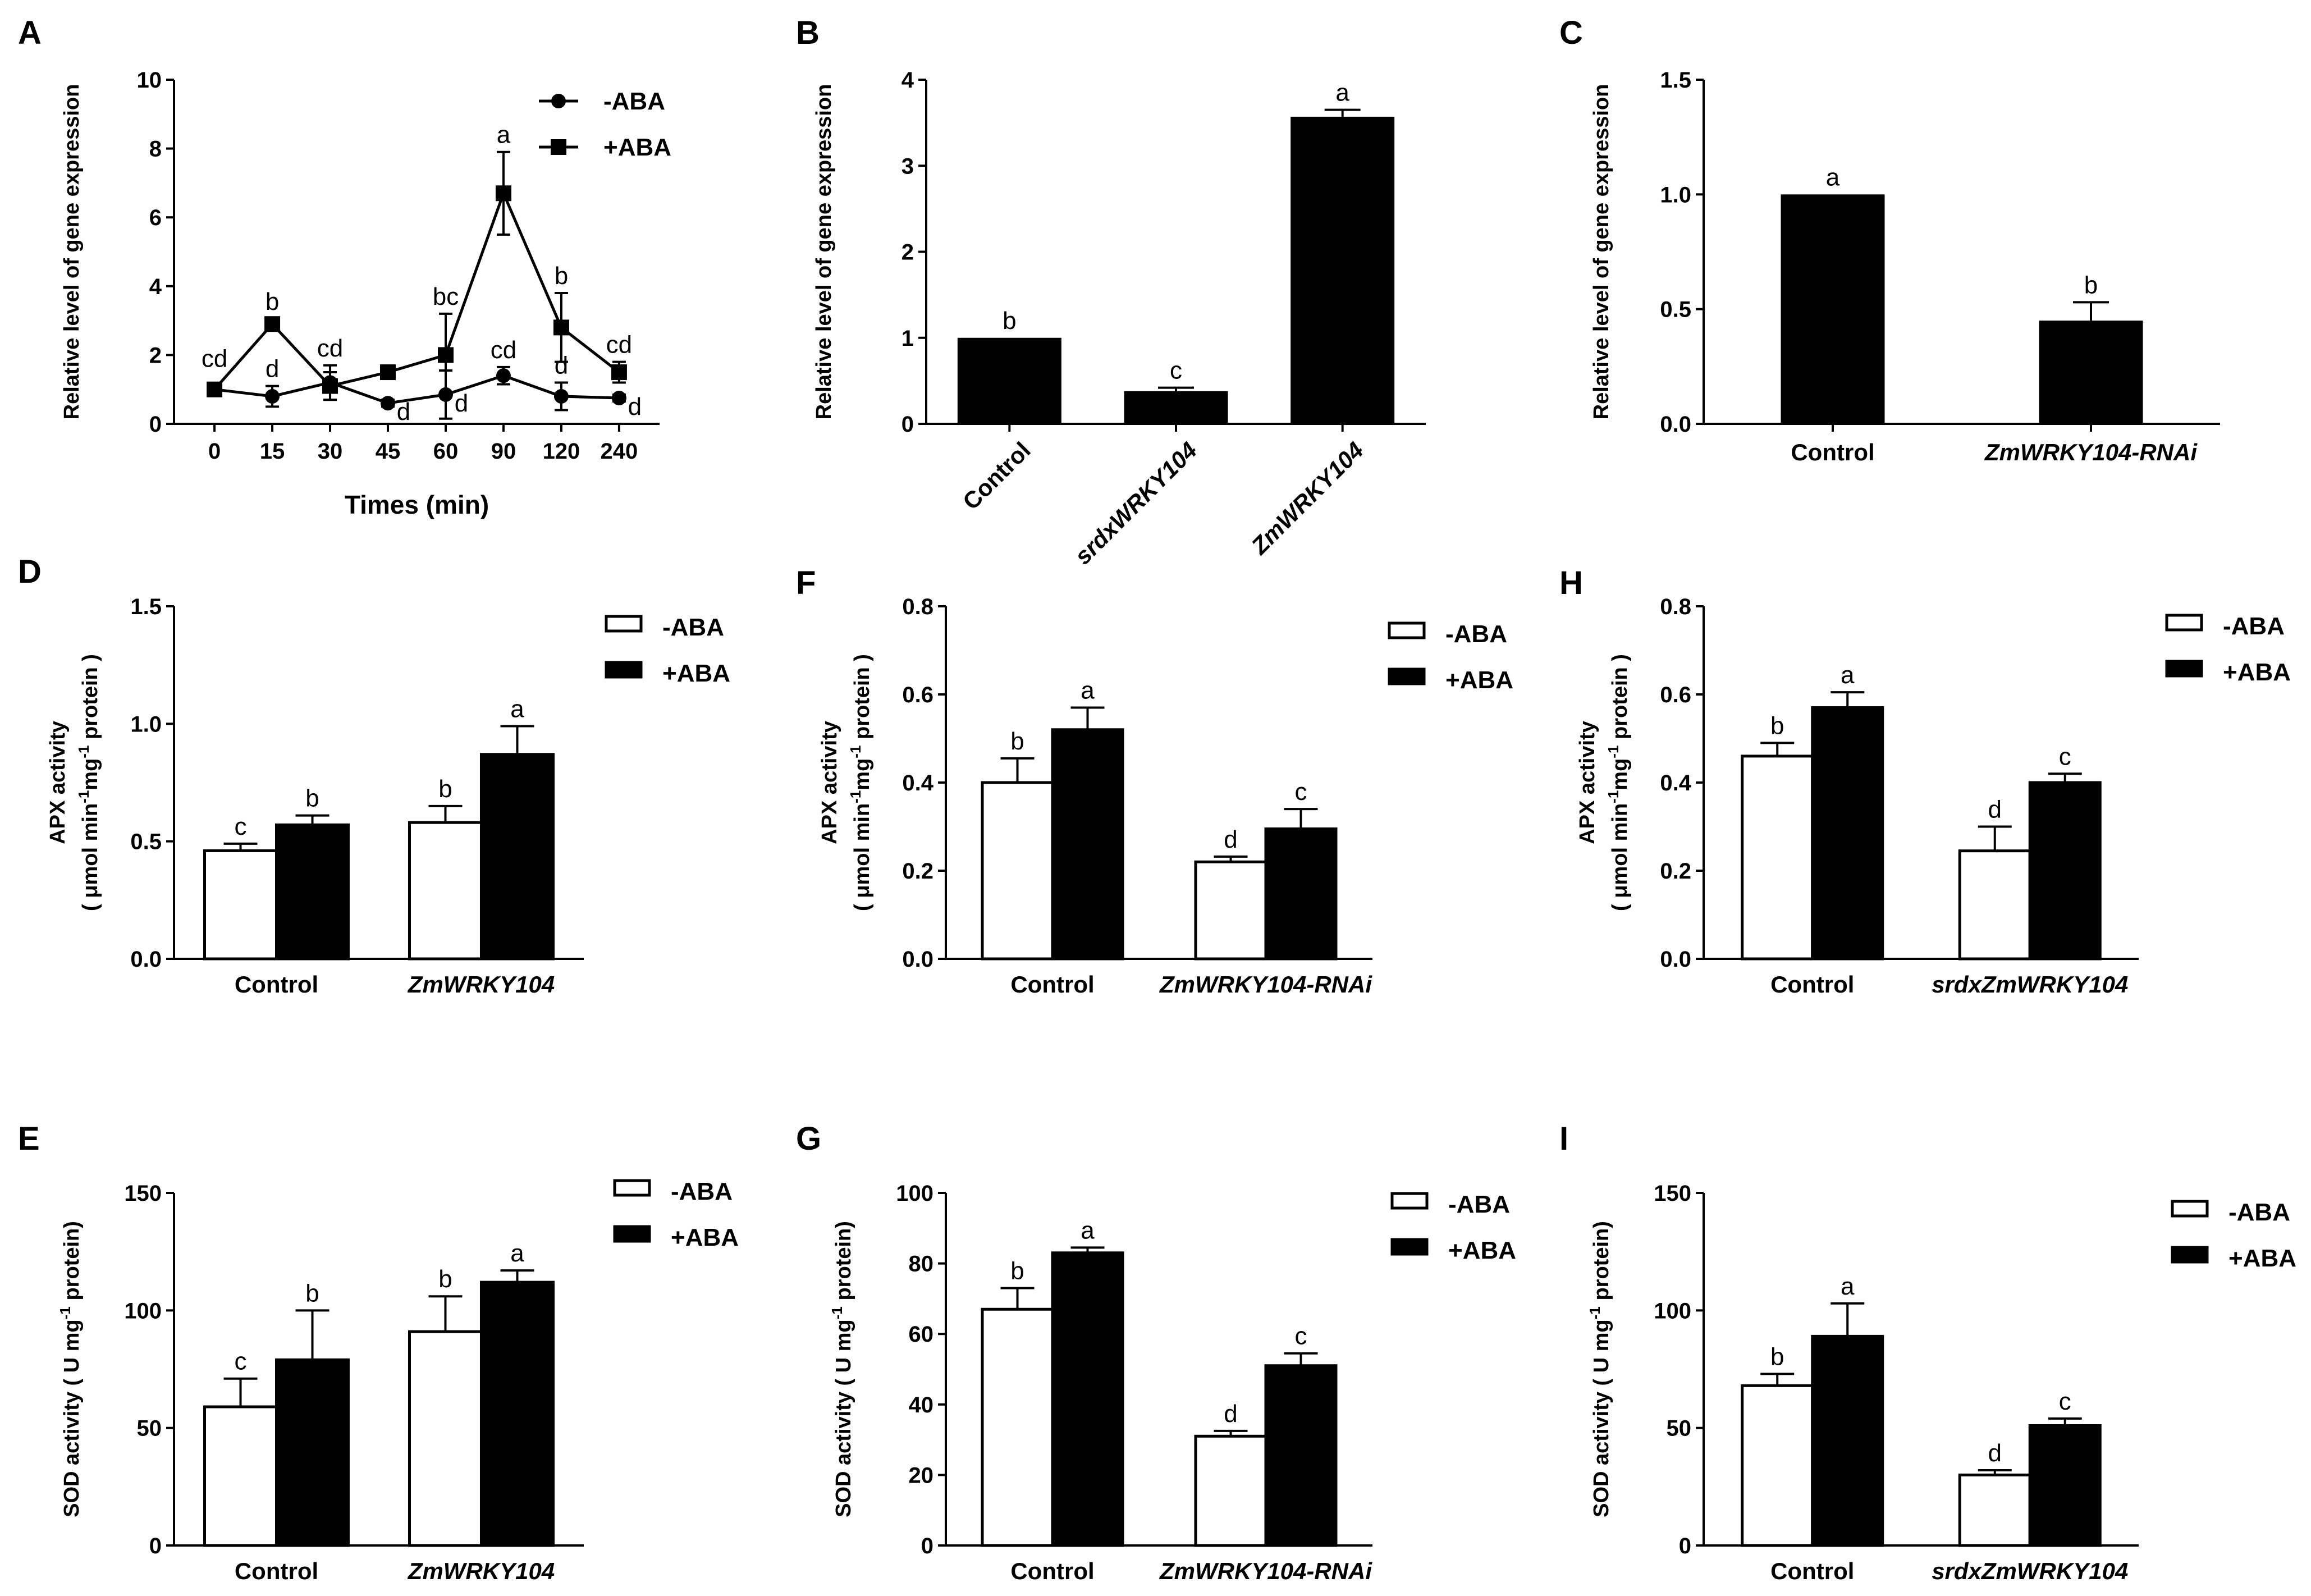  Describe the element at coordinates (1135, 503) in the screenshot. I see `x-category-label: srdxWRKY104` at that location.